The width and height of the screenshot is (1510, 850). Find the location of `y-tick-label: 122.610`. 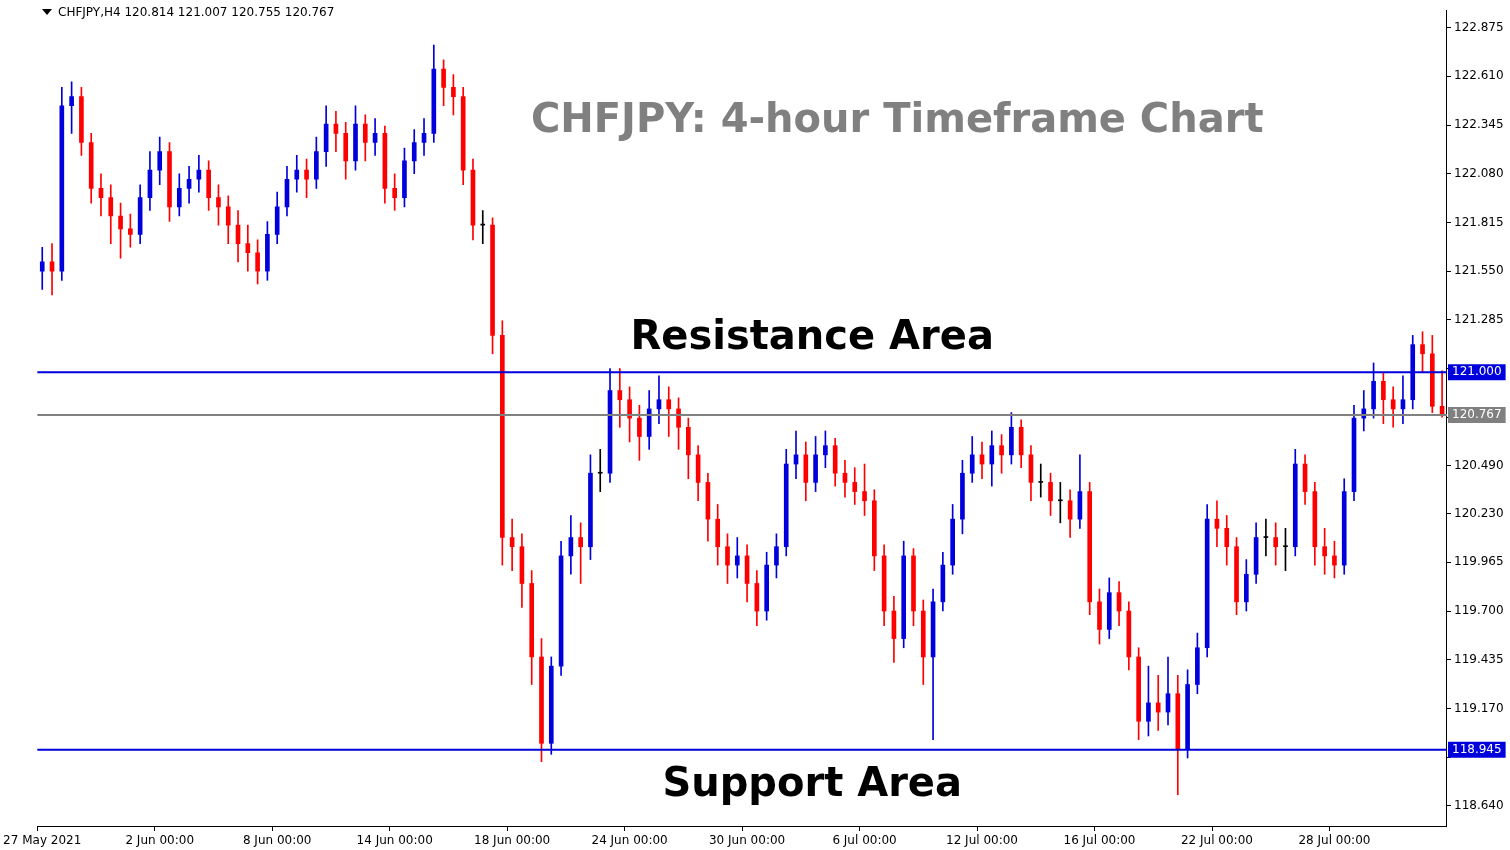

y-tick-label: 122.610 is located at coordinates (1479, 75).